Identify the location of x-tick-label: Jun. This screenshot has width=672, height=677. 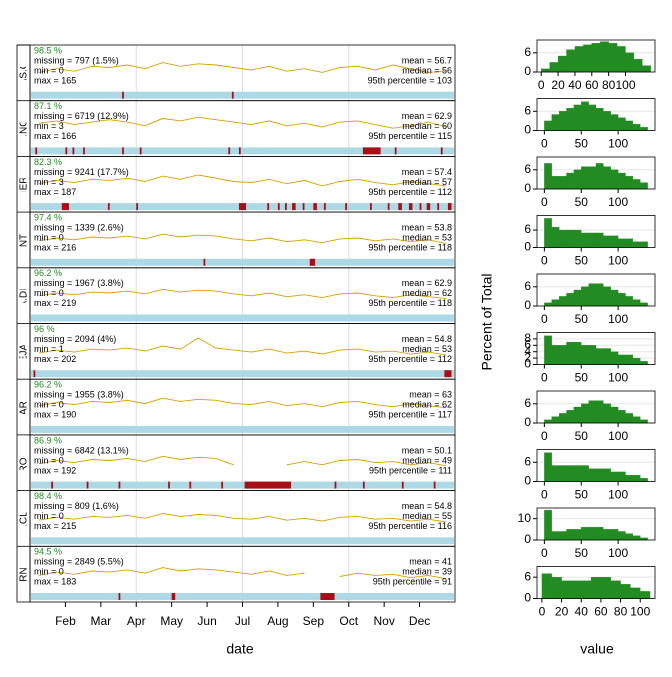
(206, 621).